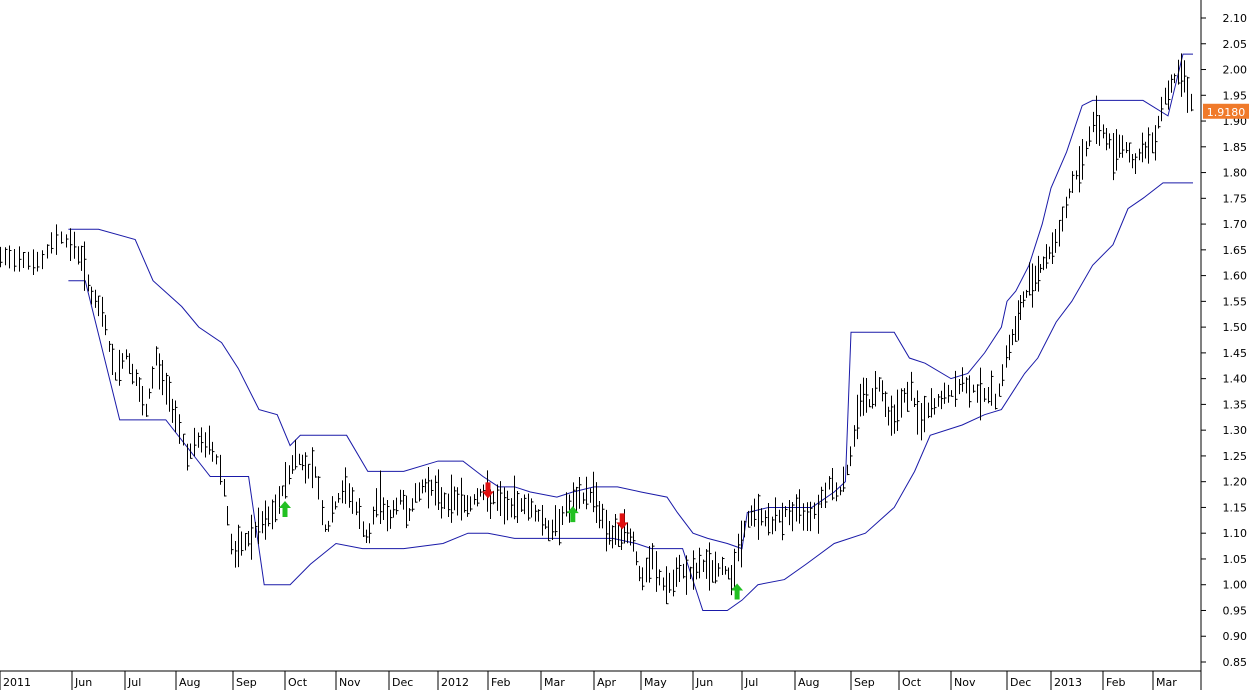 This screenshot has height=690, width=1250. What do you see at coordinates (1235, 456) in the screenshot?
I see `y-tick-label: 1.25` at bounding box center [1235, 456].